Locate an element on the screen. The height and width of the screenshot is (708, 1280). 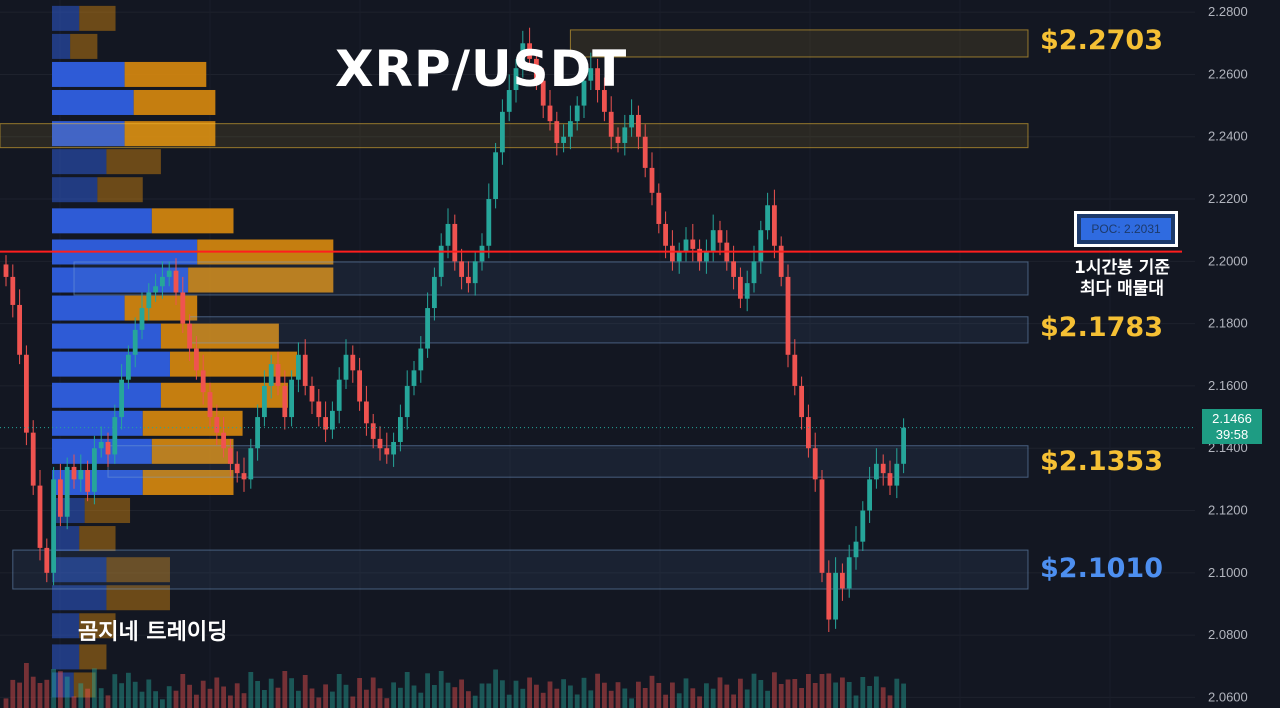
y-tick-label: 2.1600 is located at coordinates (1228, 385).